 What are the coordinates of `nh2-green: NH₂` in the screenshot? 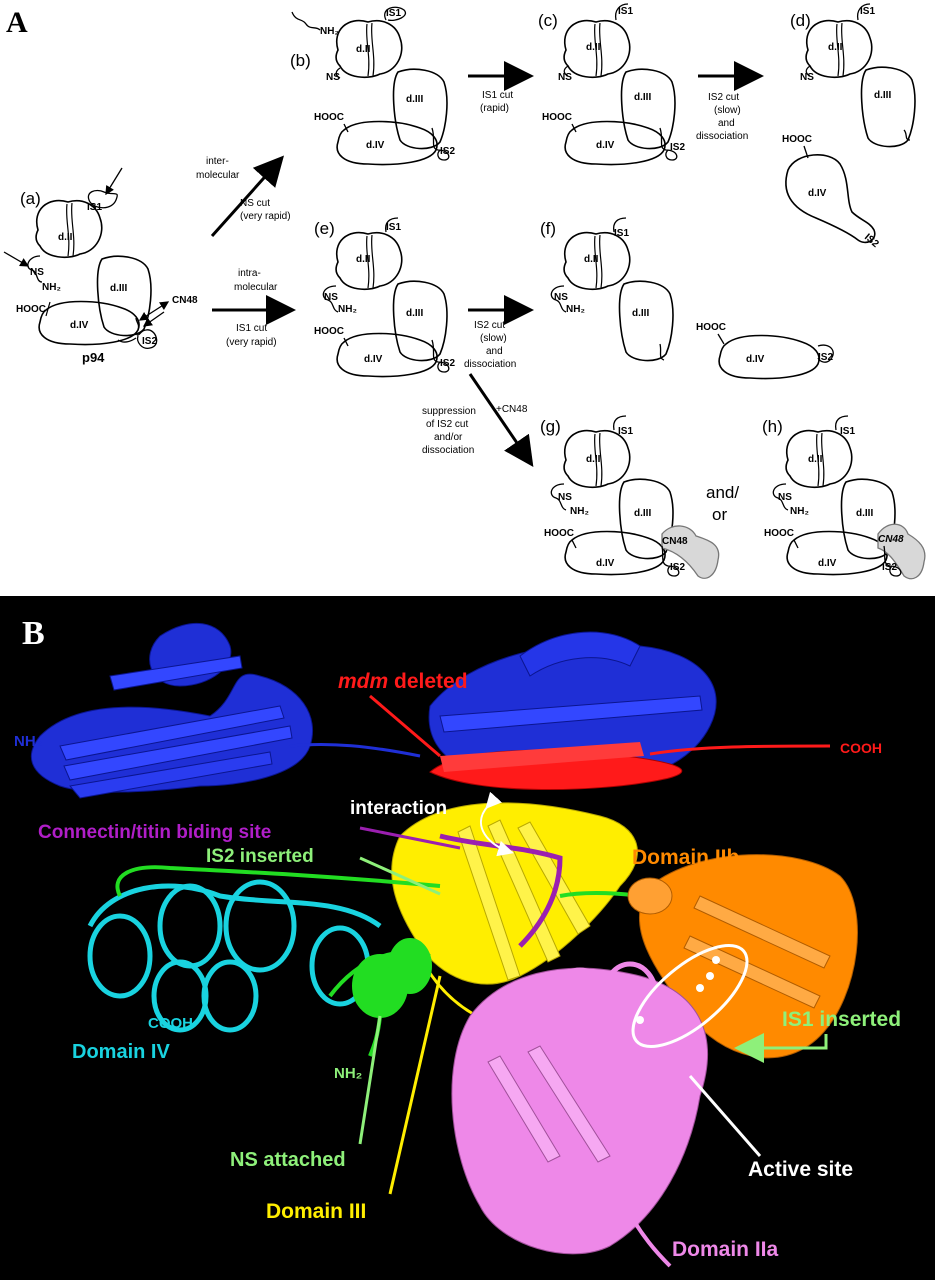 It's located at (348, 1073).